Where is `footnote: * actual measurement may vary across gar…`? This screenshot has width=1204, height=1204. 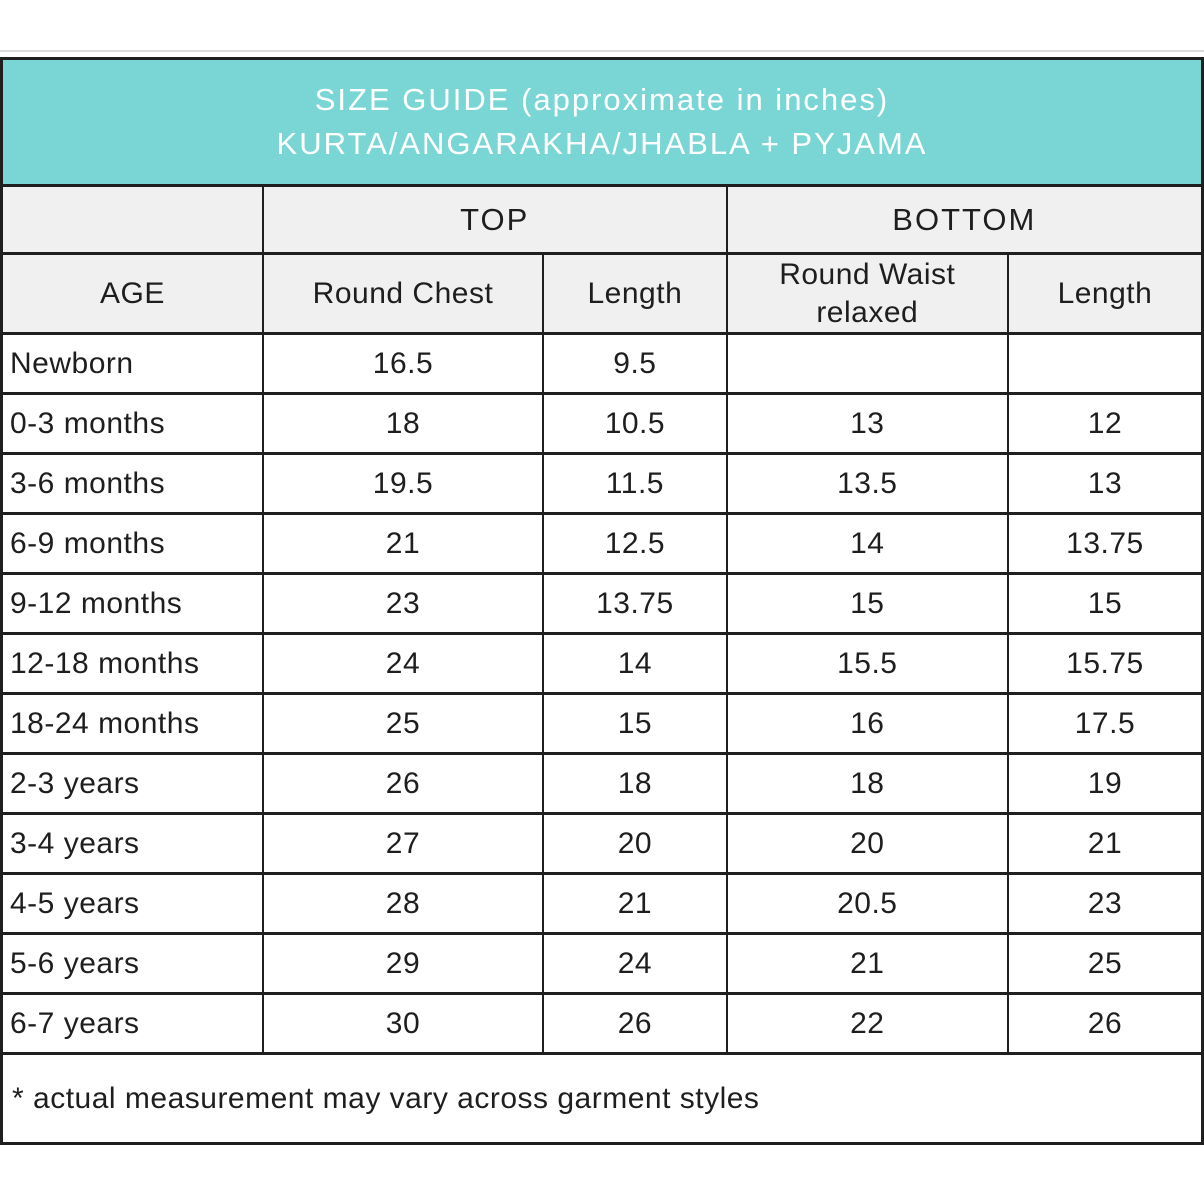
footnote: * actual measurement may vary across gar… is located at coordinates (602, 1098).